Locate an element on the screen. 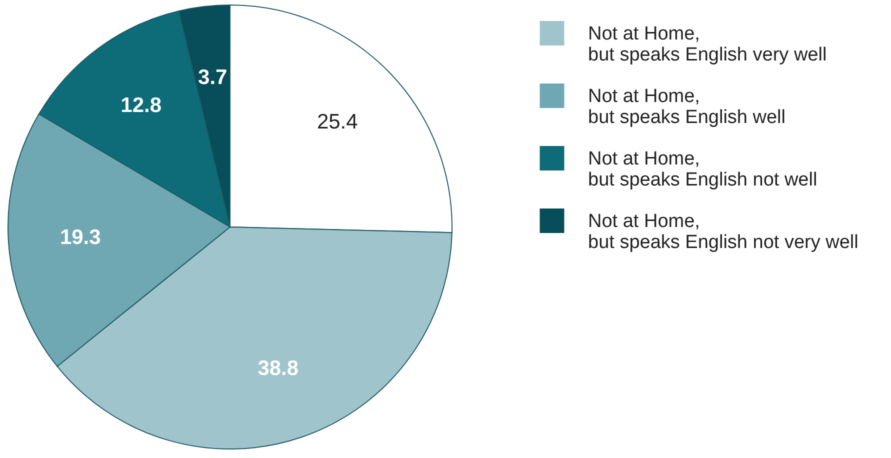 This screenshot has width=891, height=458. data-label: 3.7 is located at coordinates (213, 78).